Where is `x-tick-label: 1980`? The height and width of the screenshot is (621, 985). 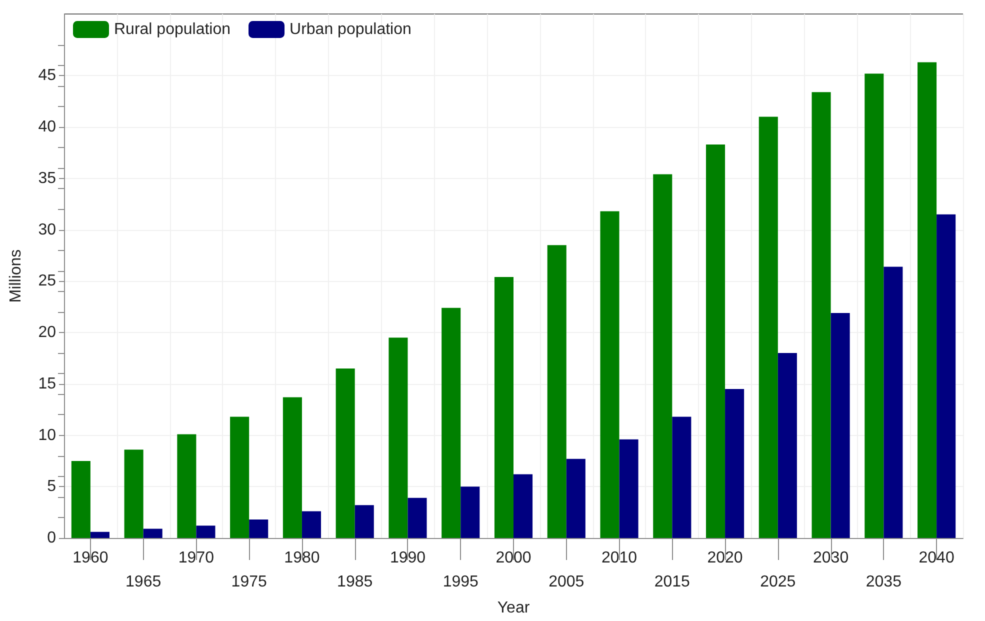 x-tick-label: 1980 is located at coordinates (302, 558).